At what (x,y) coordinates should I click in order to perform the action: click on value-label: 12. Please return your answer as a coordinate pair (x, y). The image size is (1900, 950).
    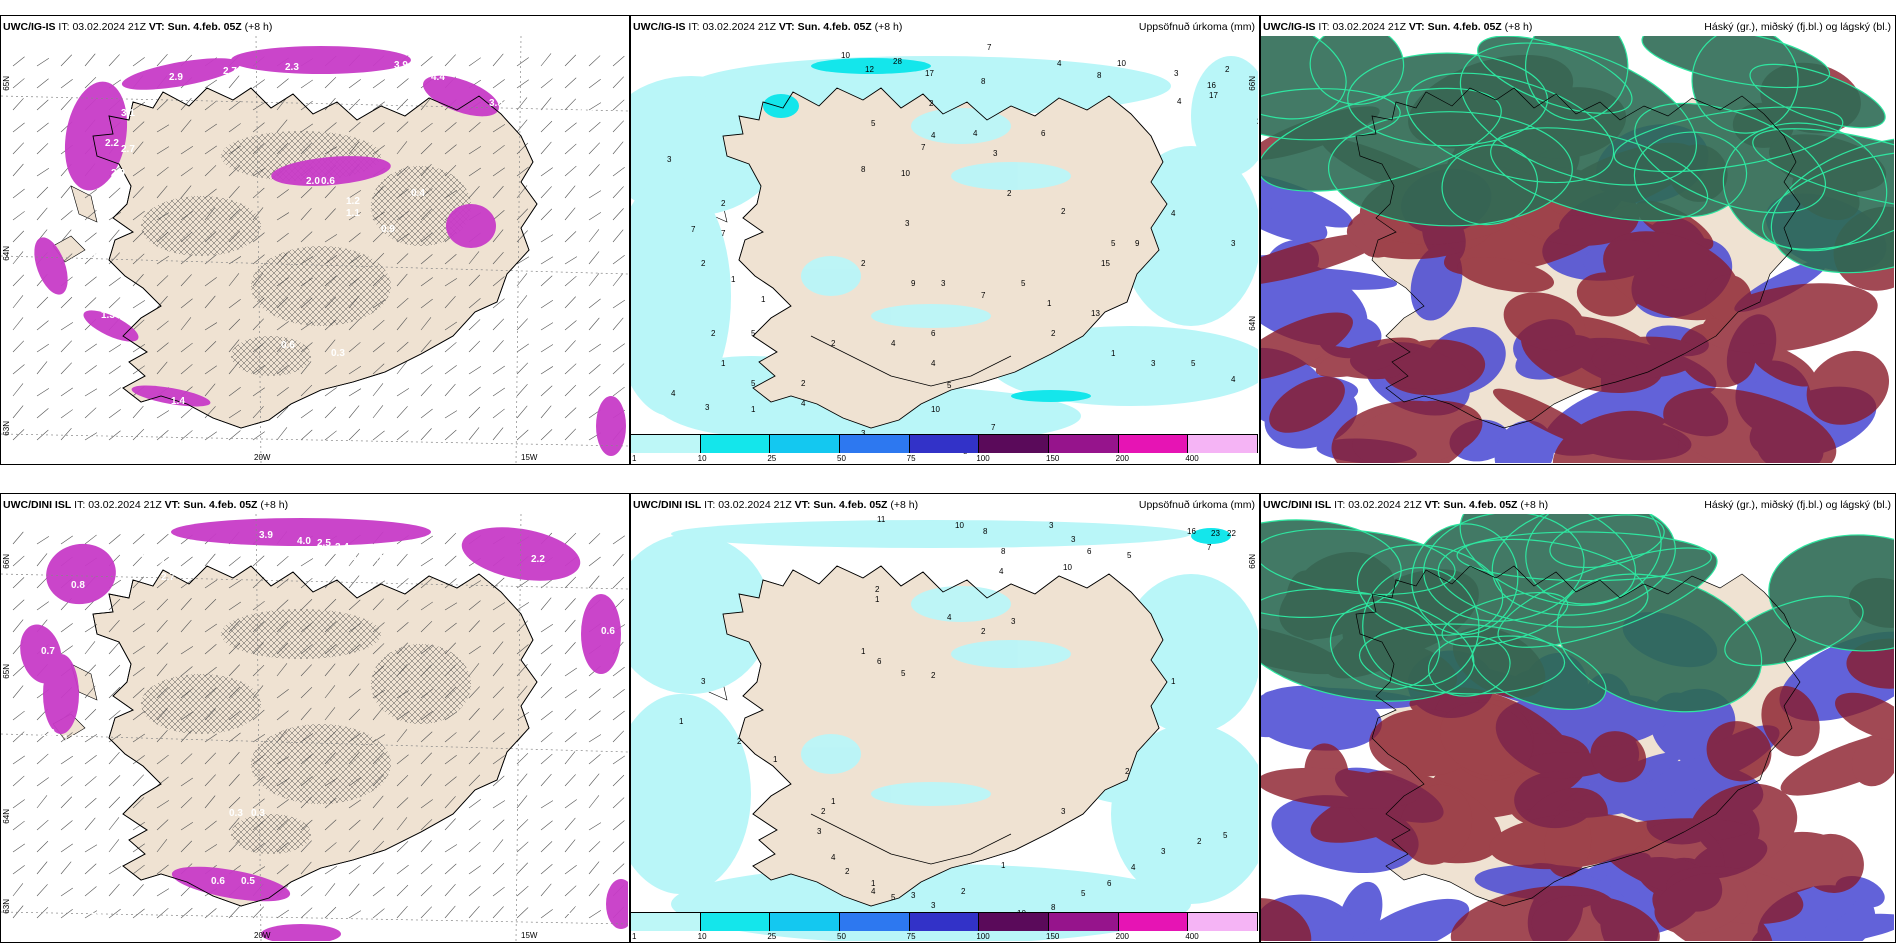
    Looking at the image, I should click on (869, 69).